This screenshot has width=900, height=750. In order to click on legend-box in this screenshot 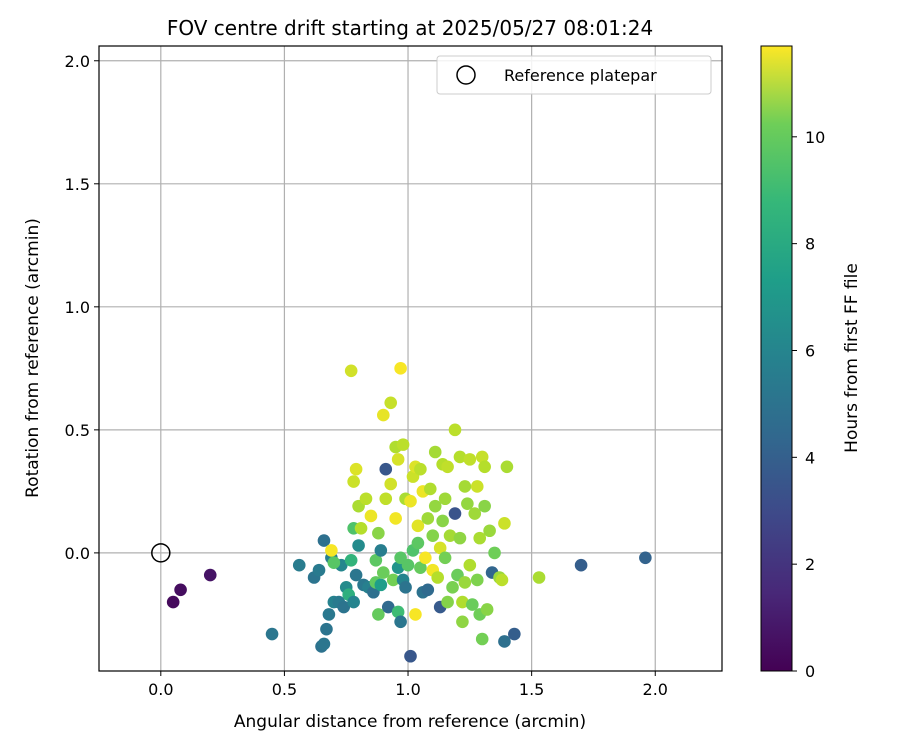, I will do `click(574, 75)`.